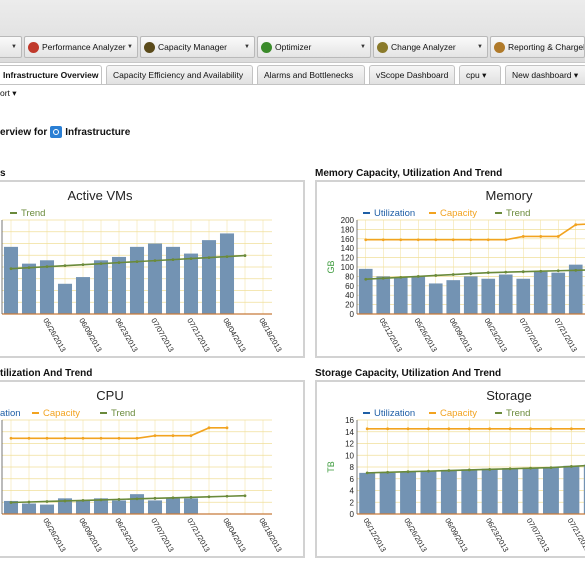 The image size is (585, 585). What do you see at coordinates (149, 47) in the screenshot?
I see `capacity-manager-icon` at bounding box center [149, 47].